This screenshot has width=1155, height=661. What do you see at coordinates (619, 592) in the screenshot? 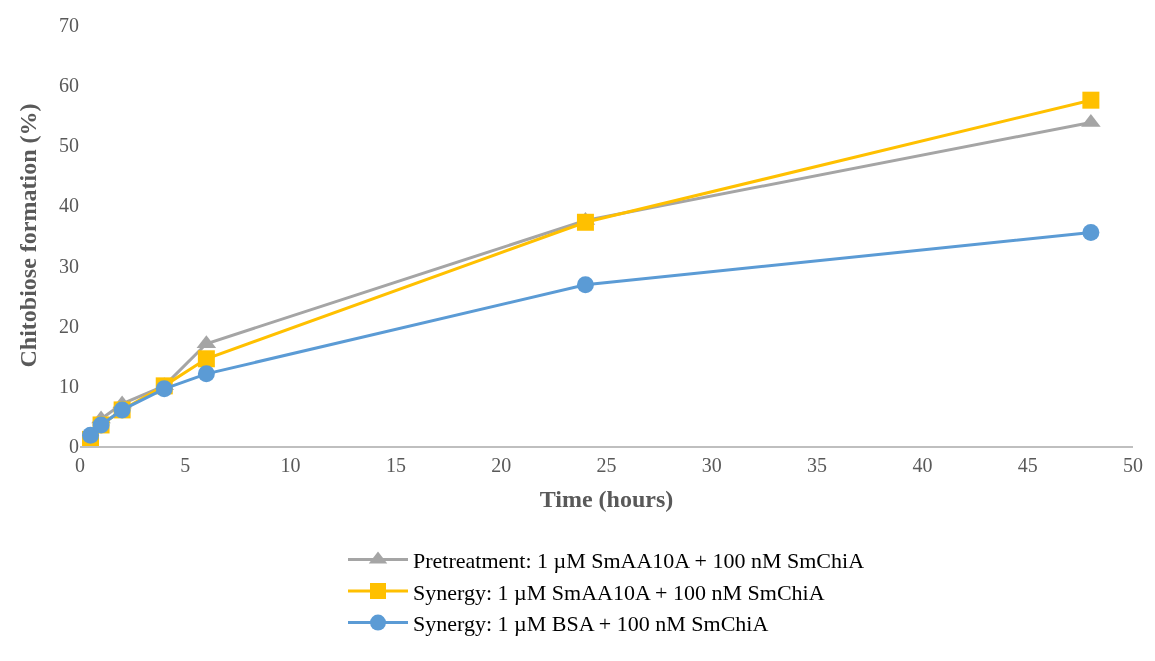
I see `legend-label: Synergy: 1 µM SmAA10A + 100 nM SmChiA` at bounding box center [619, 592].